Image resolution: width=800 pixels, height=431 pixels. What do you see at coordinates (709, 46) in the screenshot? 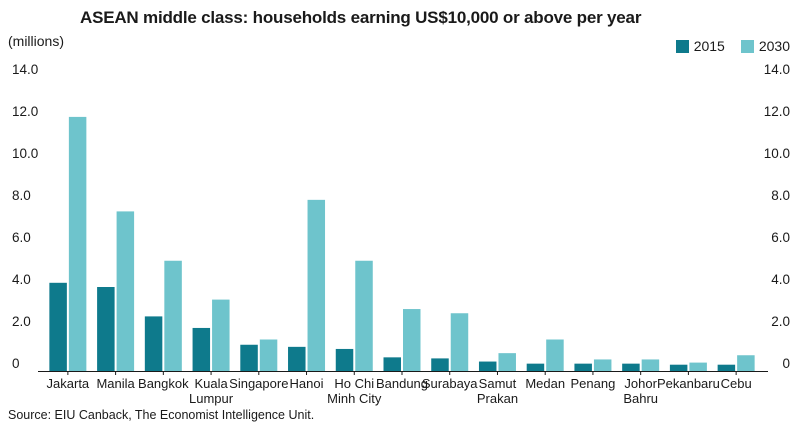
I see `legend-label-2015: 2015` at bounding box center [709, 46].